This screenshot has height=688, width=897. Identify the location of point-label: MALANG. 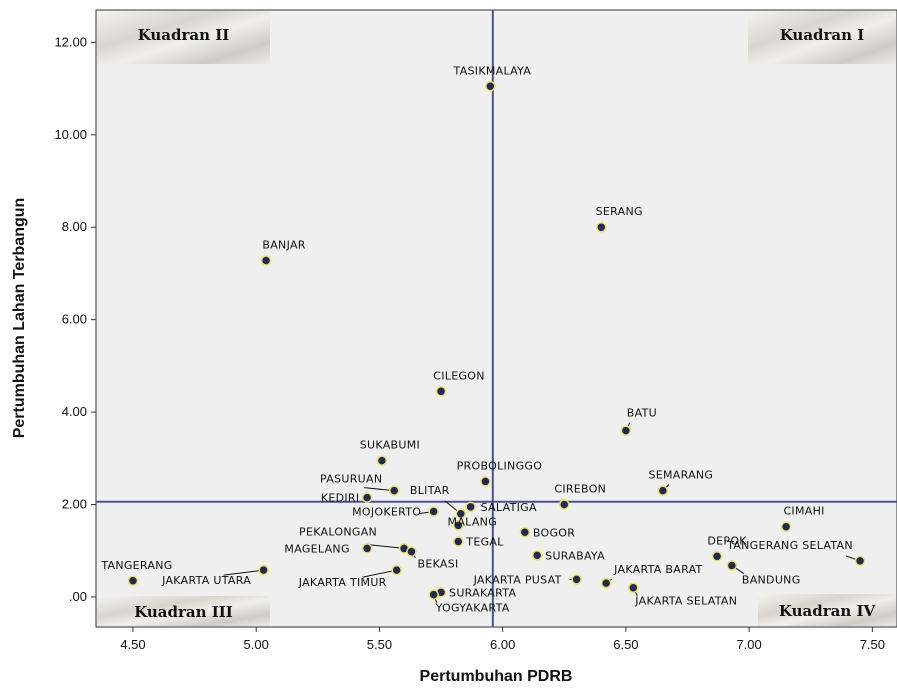
(472, 521).